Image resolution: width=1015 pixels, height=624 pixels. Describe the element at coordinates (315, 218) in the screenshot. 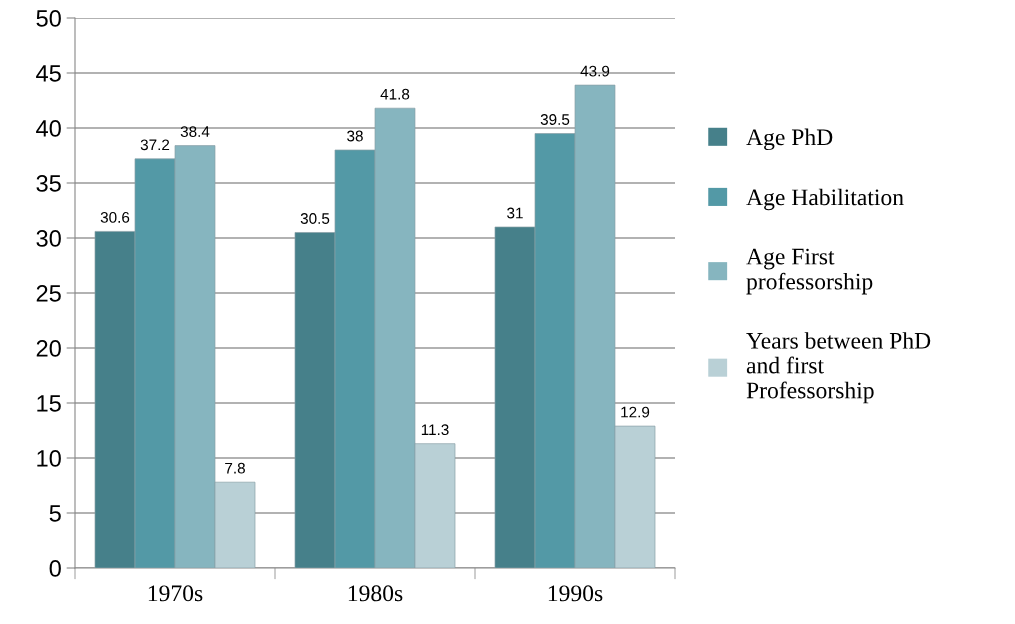

I see `data-label: 30.5` at that location.